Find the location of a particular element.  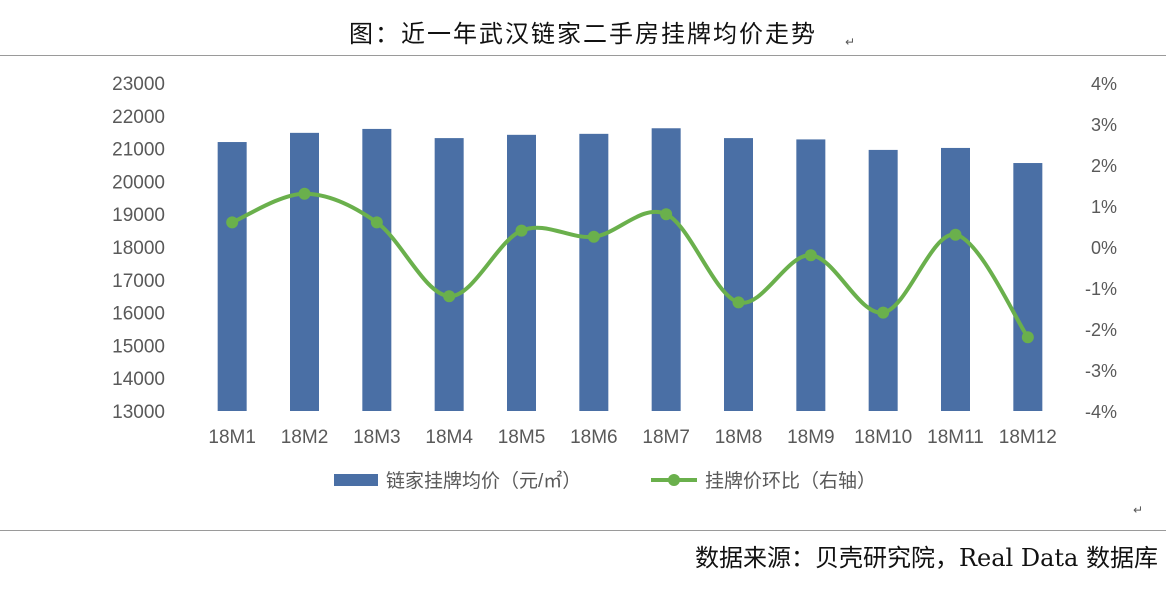

y-left-tick-label: 22000 is located at coordinates (138, 117).